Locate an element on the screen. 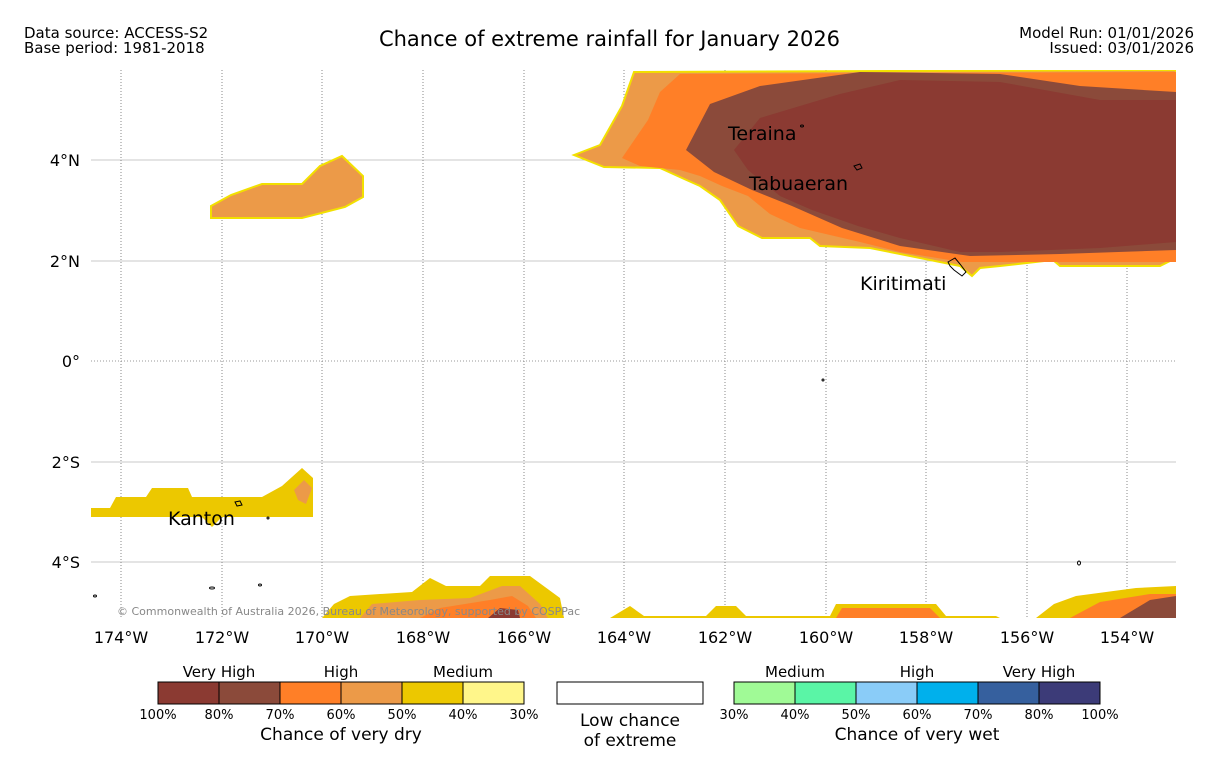 This screenshot has height=758, width=1219. lon-label: 174°W is located at coordinates (121, 637).